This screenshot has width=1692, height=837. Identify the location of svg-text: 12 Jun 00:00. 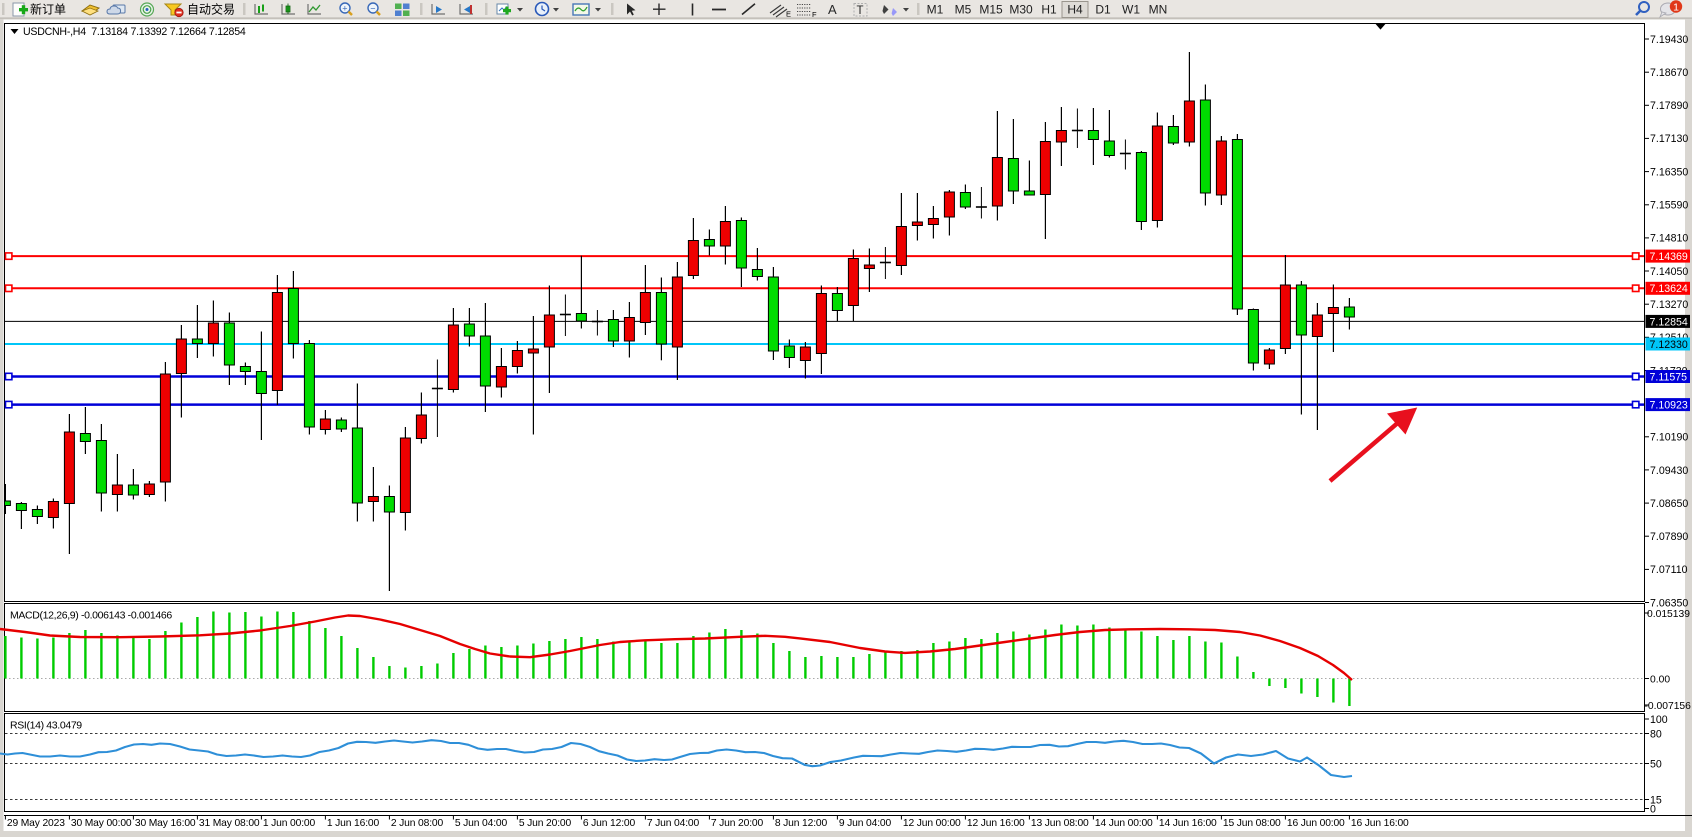
(932, 823).